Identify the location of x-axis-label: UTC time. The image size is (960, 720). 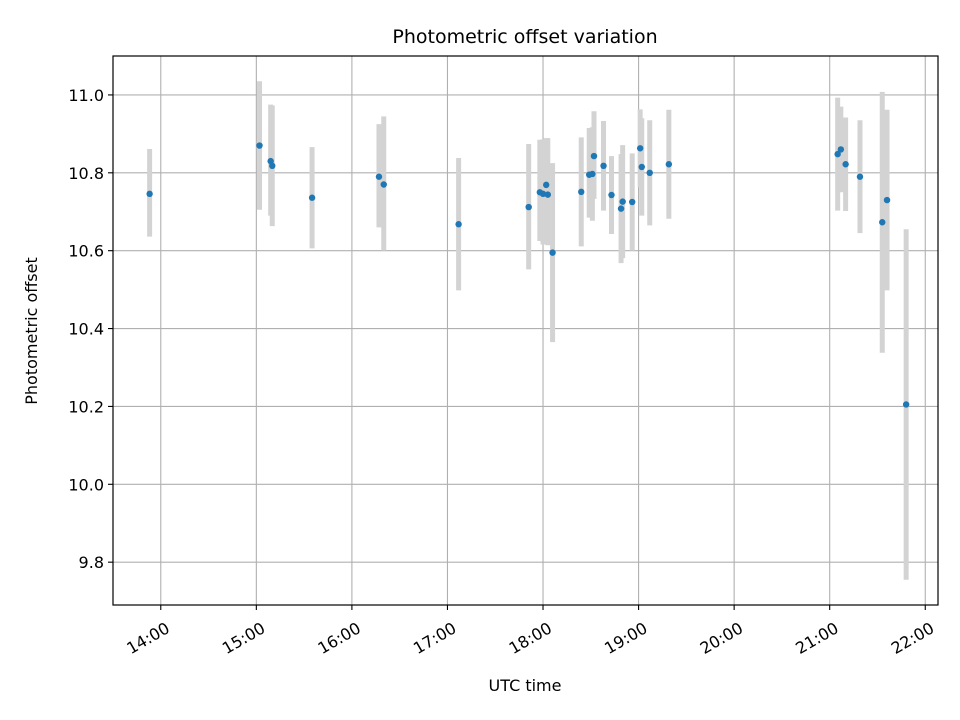
(525, 685).